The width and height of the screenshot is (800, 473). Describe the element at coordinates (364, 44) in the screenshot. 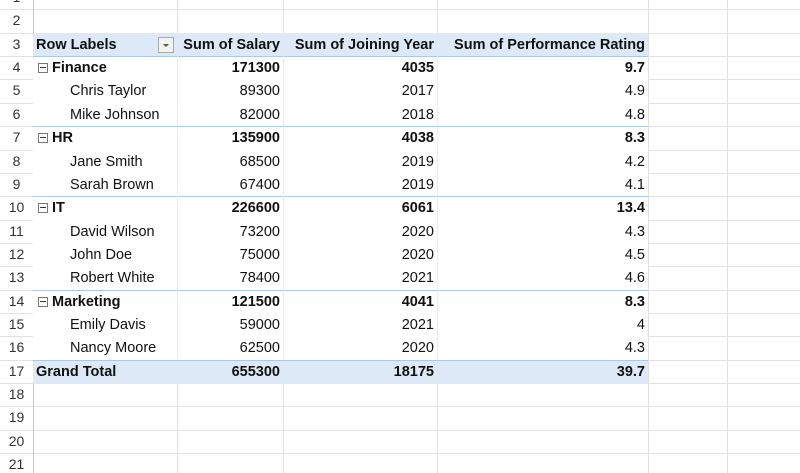

I see `column-header: Sum of Joining Year` at that location.